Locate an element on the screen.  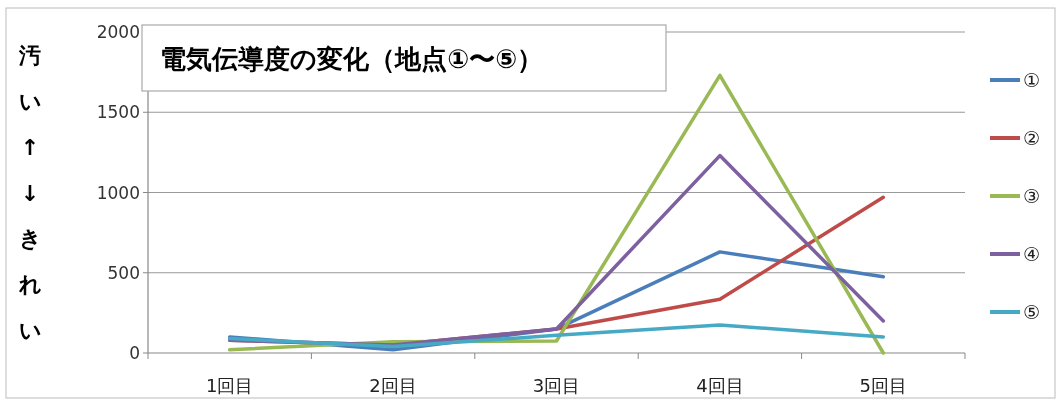
y-tick-label: 2000 is located at coordinates (118, 32).